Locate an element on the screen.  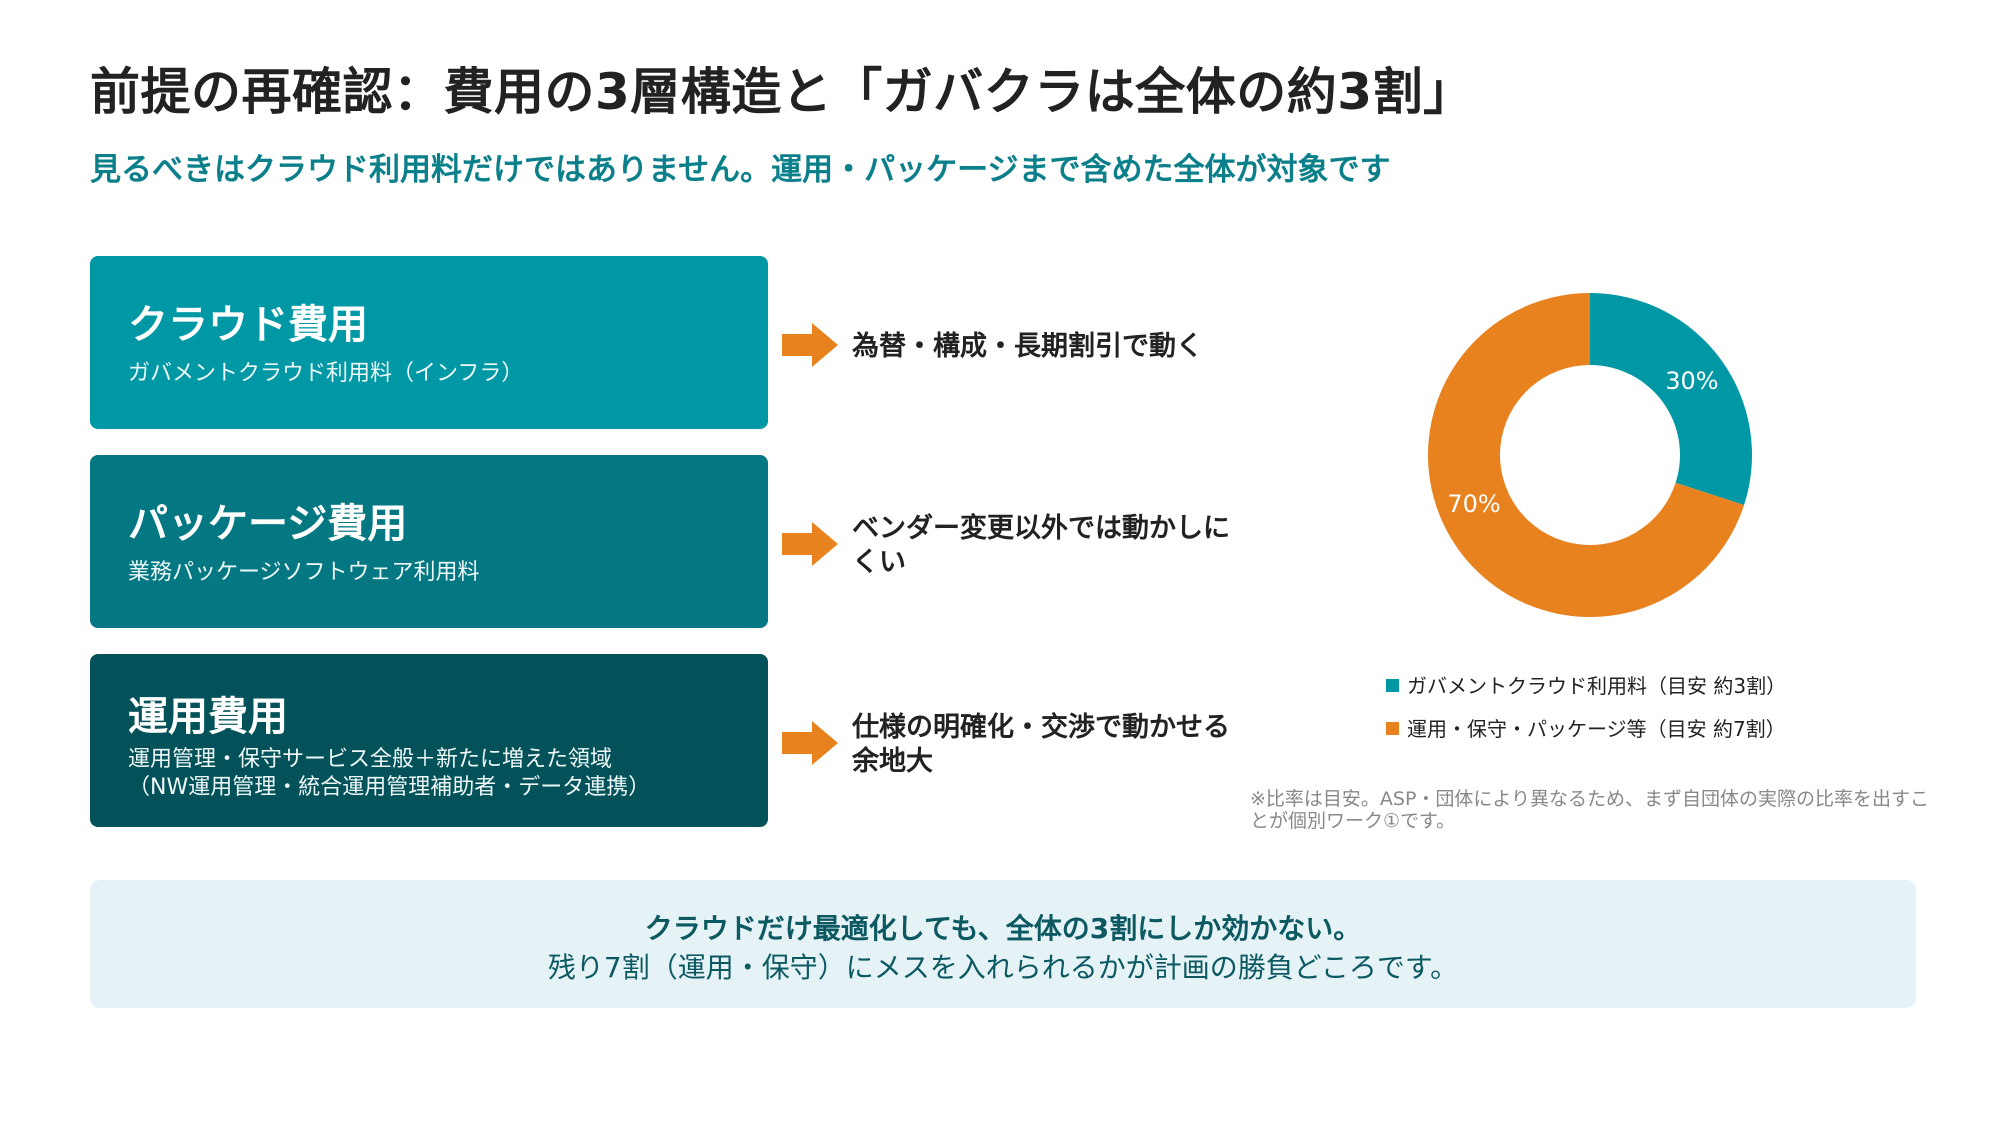
card-desc: （NW運用管理・統合運用管理補助者・データ連携） is located at coordinates (389, 787).